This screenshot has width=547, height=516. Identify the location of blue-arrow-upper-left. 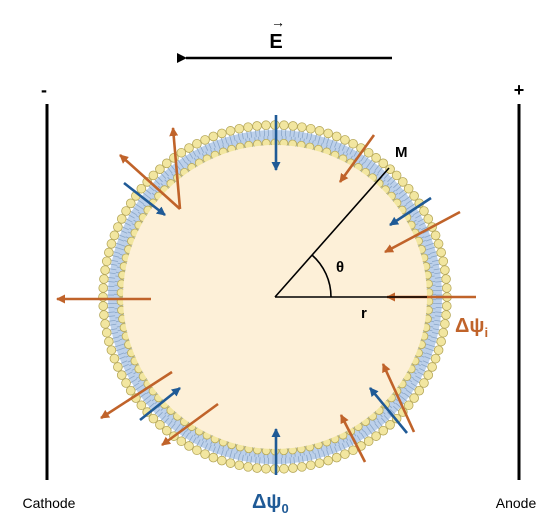
(144, 199).